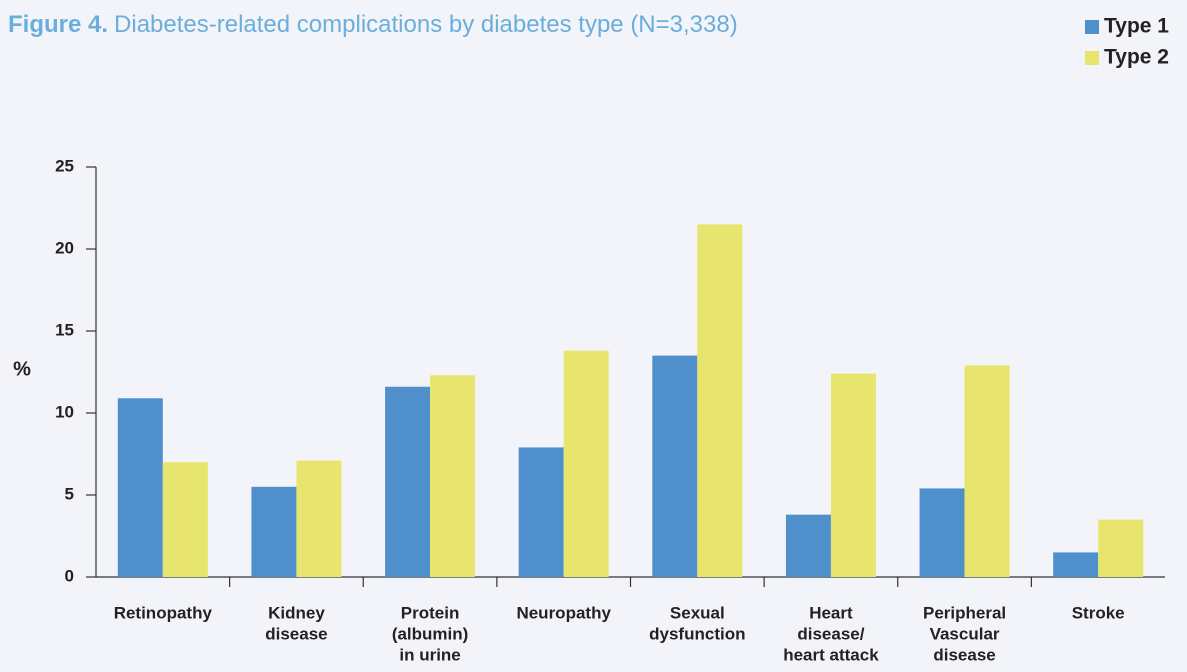 The image size is (1187, 672). Describe the element at coordinates (64, 247) in the screenshot. I see `y-tick-label: 20` at that location.